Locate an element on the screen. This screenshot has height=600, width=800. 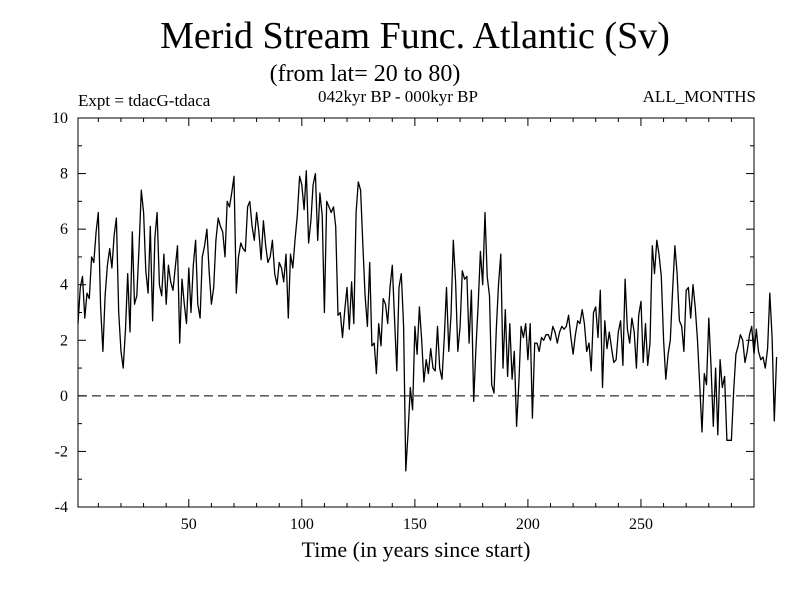
y-tick-label: 10 is located at coordinates (60, 118).